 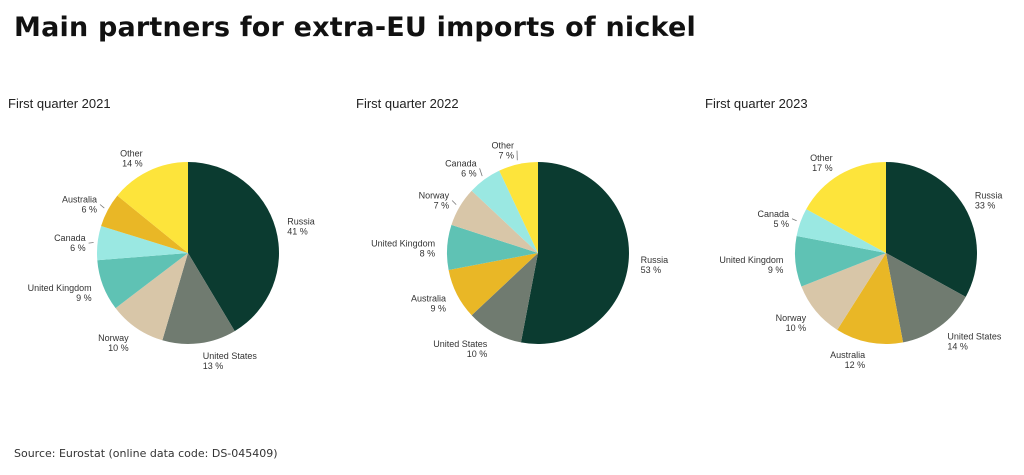 What do you see at coordinates (428, 253) in the screenshot?
I see `slice-value-label: 8 %` at bounding box center [428, 253].